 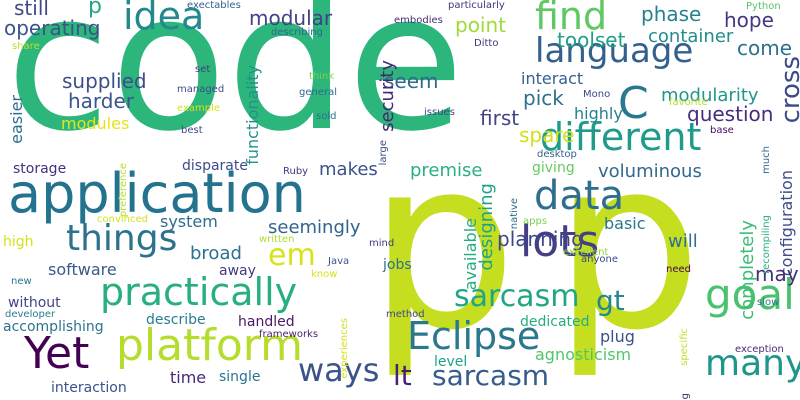 What do you see at coordinates (216, 253) in the screenshot?
I see `cloud-word: broad` at bounding box center [216, 253].